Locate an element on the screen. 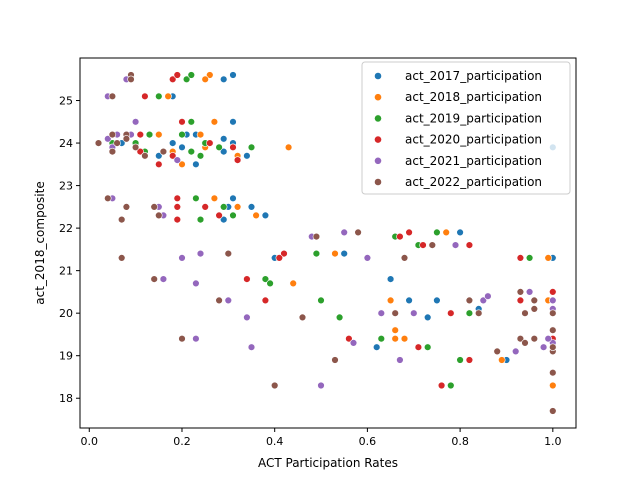 The width and height of the screenshot is (640, 484). y-tick-label: 24 is located at coordinates (66, 143).